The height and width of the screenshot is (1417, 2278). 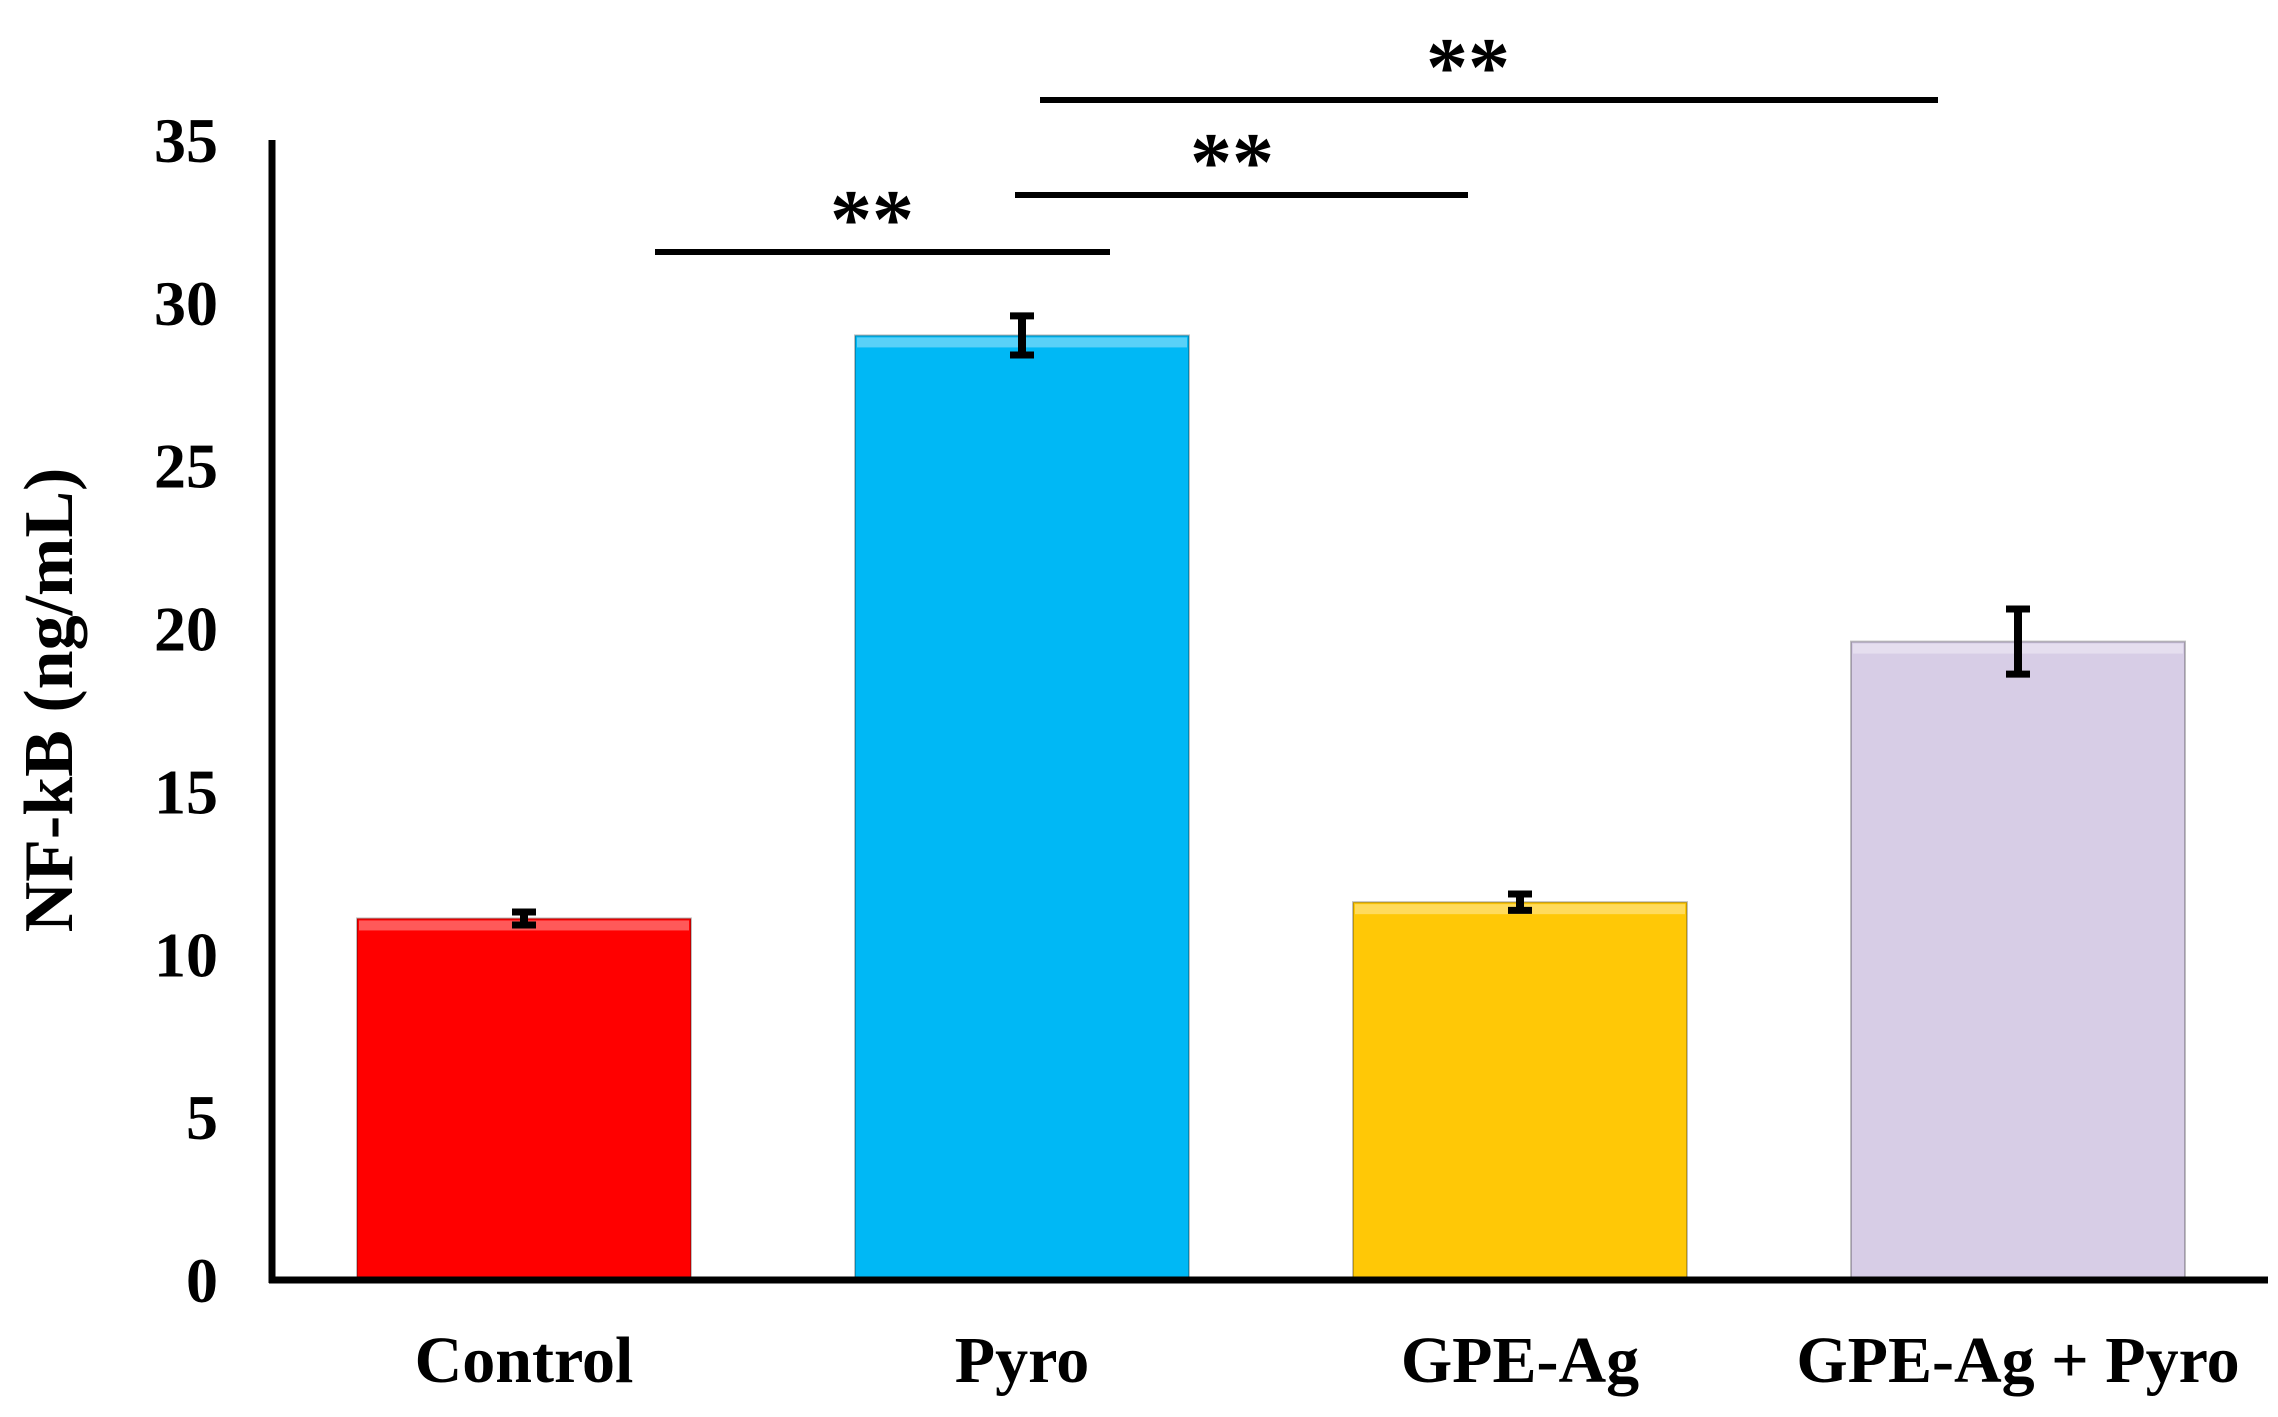 I want to click on y-tick-label: 35, so click(x=186, y=140).